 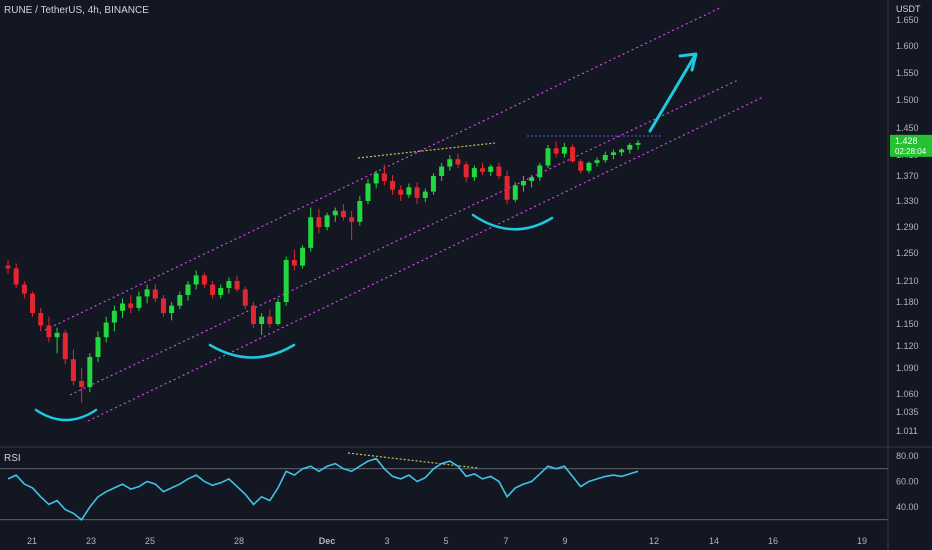 I want to click on resistance-trendline, so click(x=426, y=150).